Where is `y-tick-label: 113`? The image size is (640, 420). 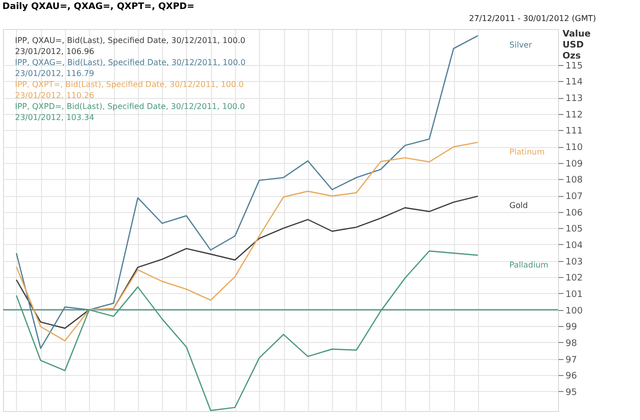 y-tick-label: 113 is located at coordinates (574, 99).